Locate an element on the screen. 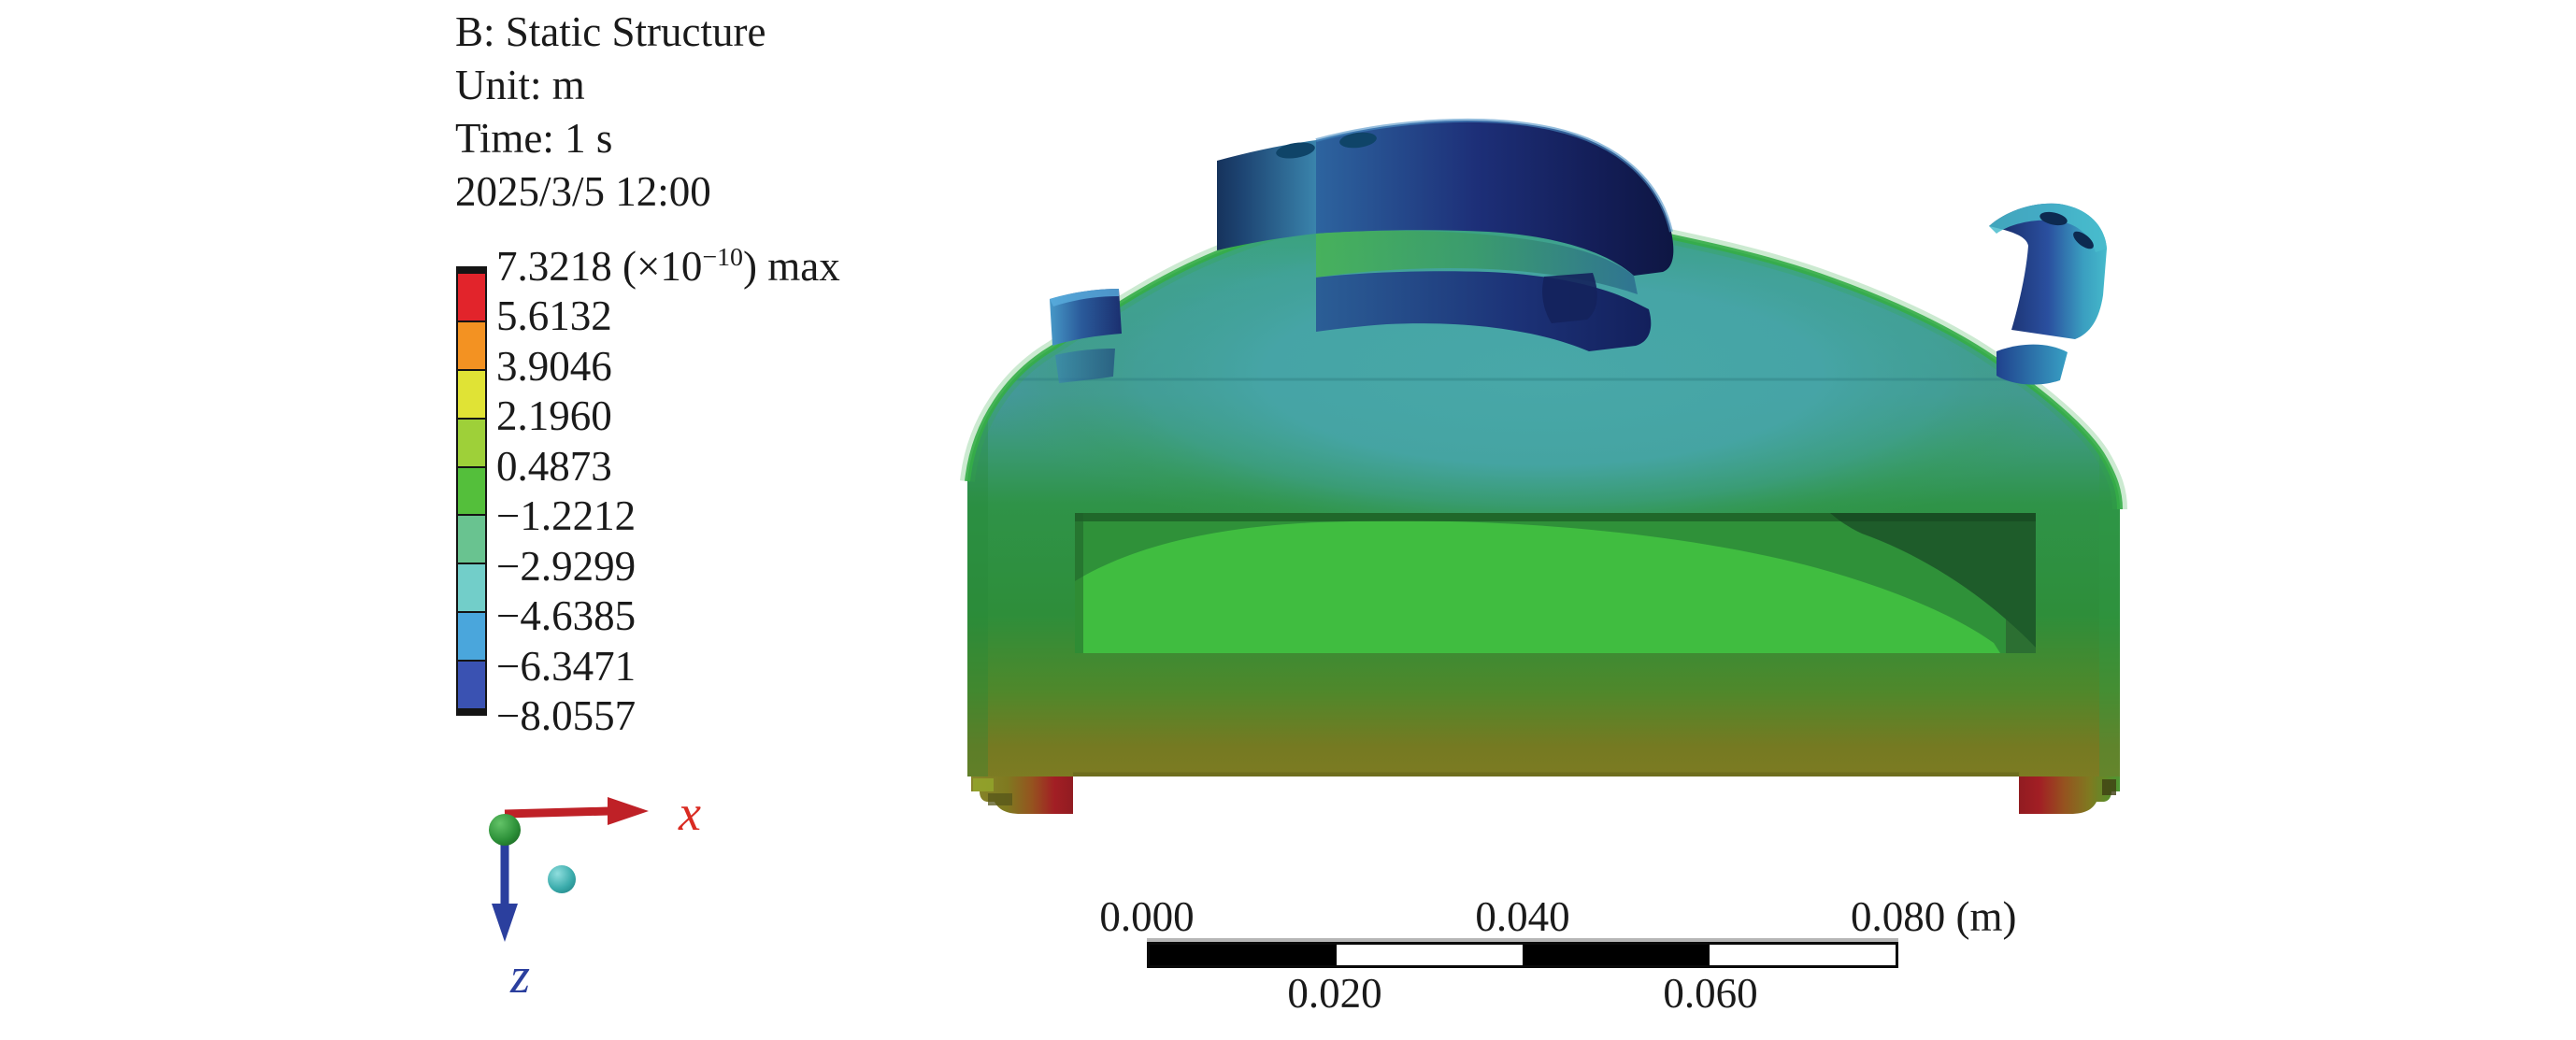  legend-colorbar is located at coordinates (471, 491).